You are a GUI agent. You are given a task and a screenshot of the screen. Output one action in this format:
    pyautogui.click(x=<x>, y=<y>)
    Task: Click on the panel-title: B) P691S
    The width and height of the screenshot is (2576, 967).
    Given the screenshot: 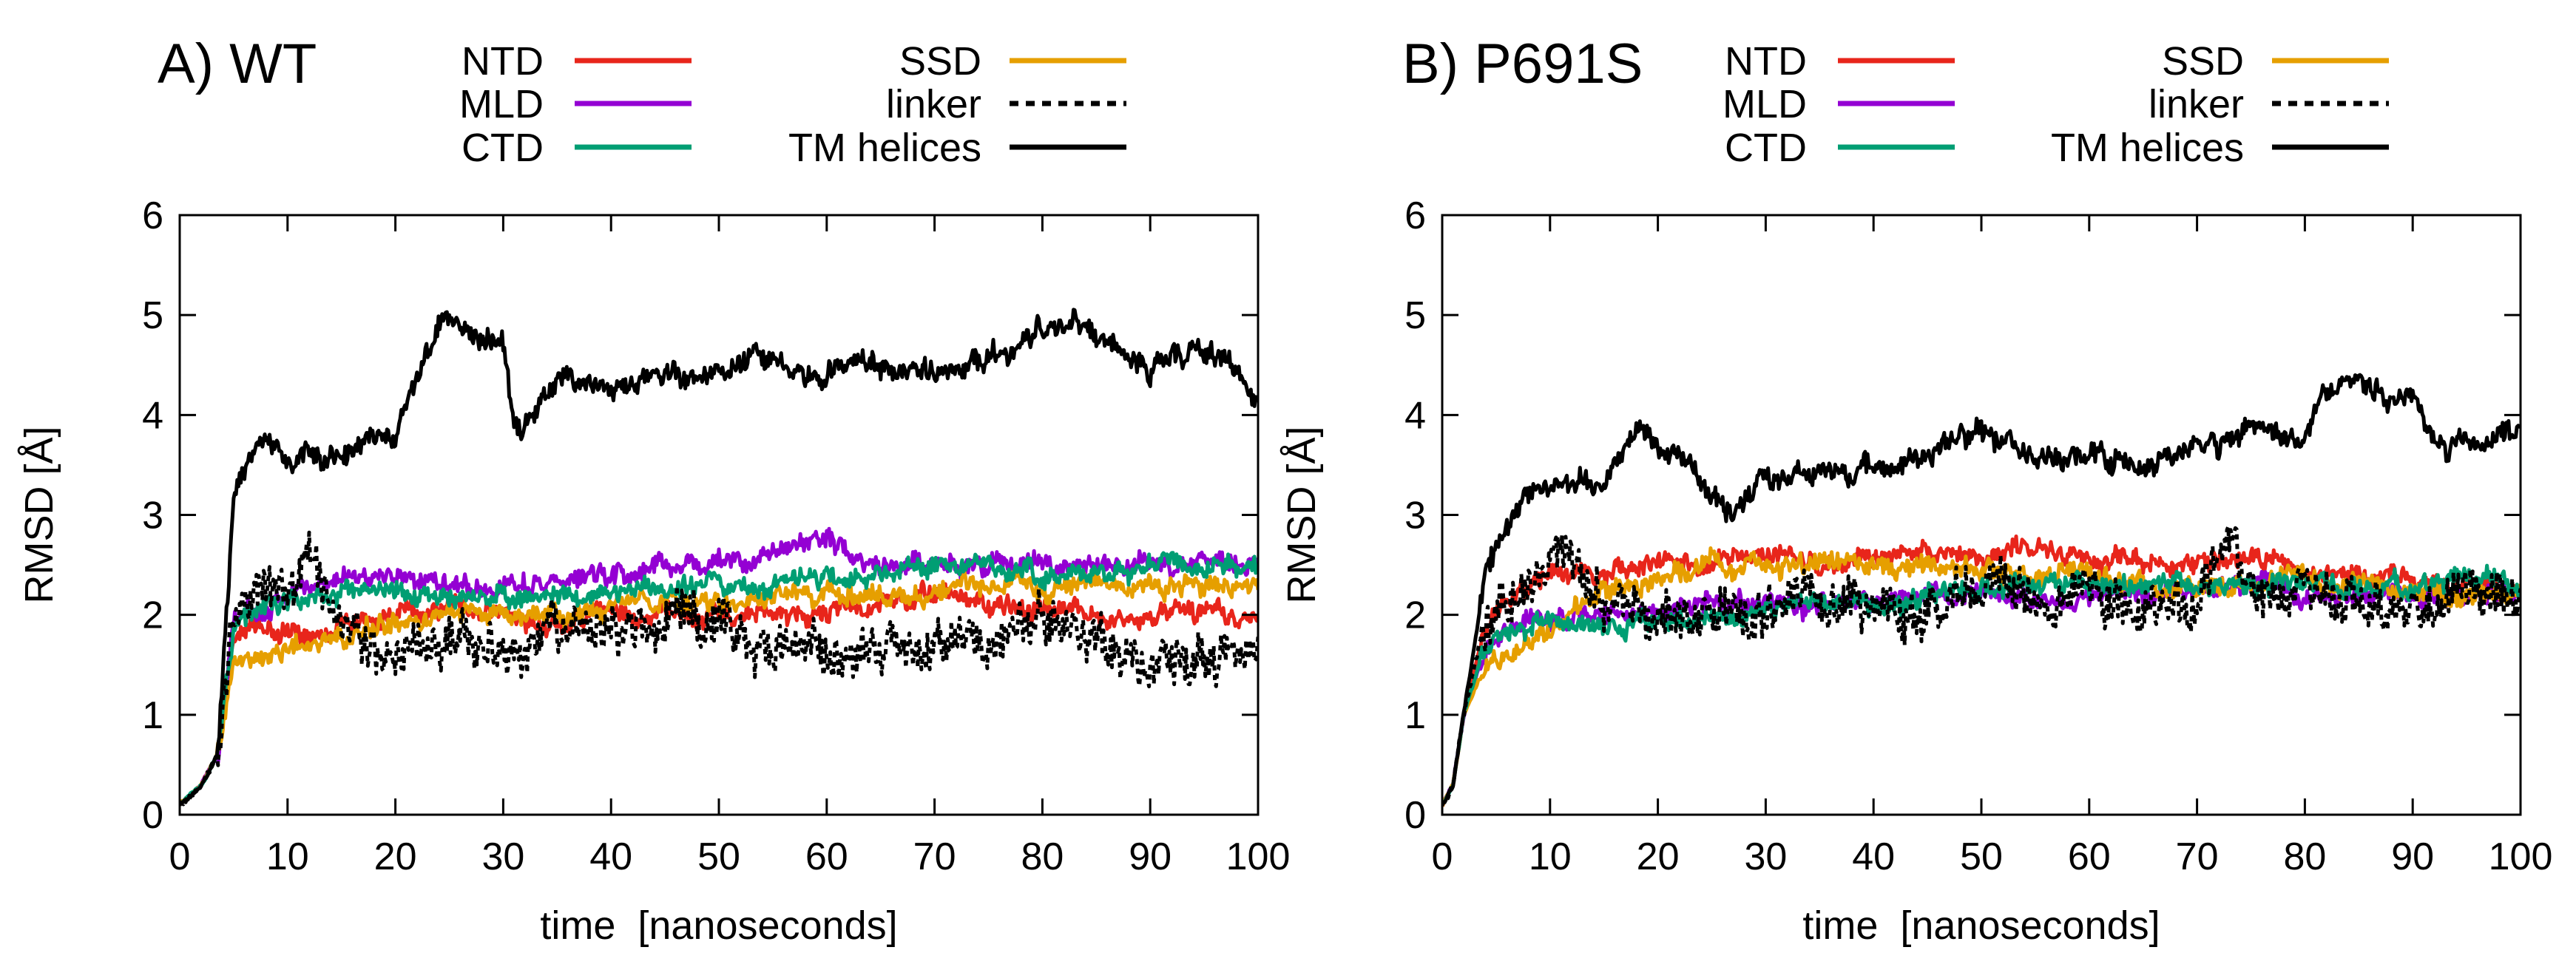 What is the action you would take?
    pyautogui.click(x=1522, y=64)
    